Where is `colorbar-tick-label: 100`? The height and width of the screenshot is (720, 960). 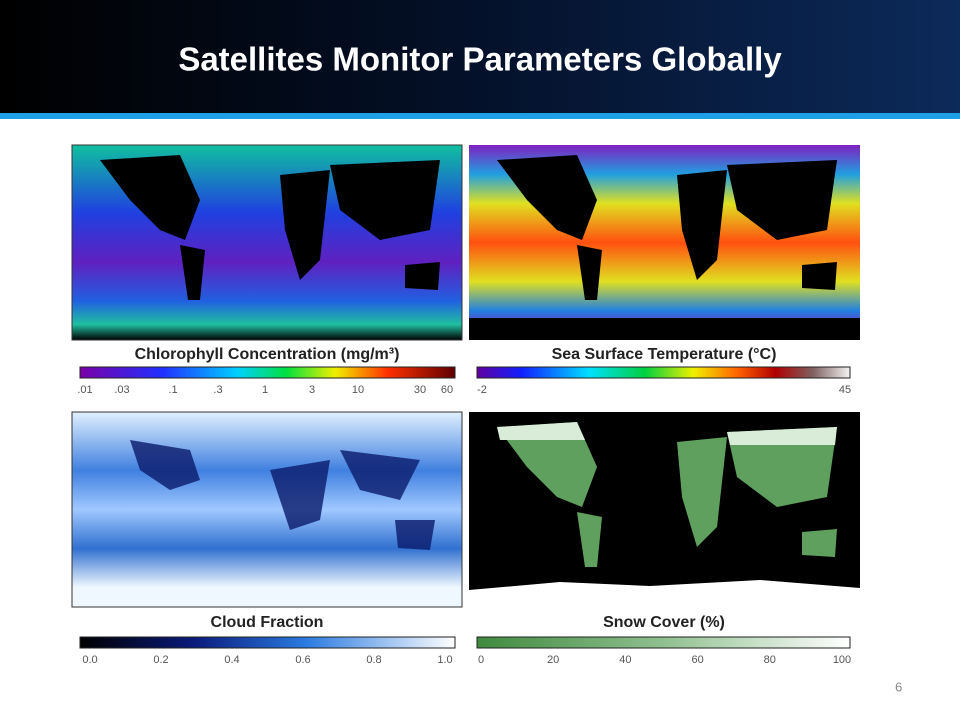 colorbar-tick-label: 100 is located at coordinates (842, 660).